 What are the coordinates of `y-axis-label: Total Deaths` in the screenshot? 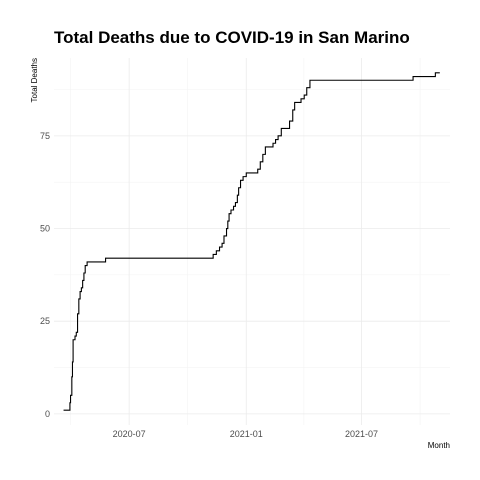 It's located at (34, 80).